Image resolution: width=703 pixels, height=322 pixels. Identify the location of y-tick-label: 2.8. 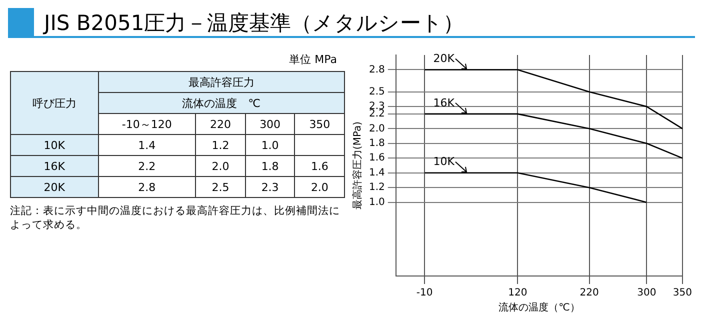
(376, 70).